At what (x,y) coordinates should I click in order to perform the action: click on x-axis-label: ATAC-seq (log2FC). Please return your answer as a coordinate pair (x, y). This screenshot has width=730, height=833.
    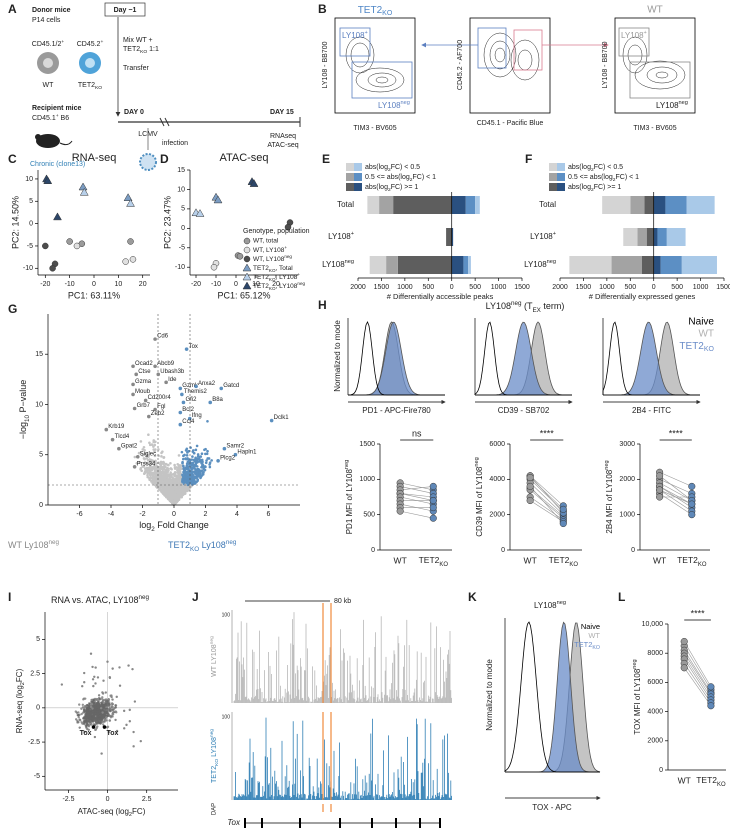
    Looking at the image, I should click on (112, 812).